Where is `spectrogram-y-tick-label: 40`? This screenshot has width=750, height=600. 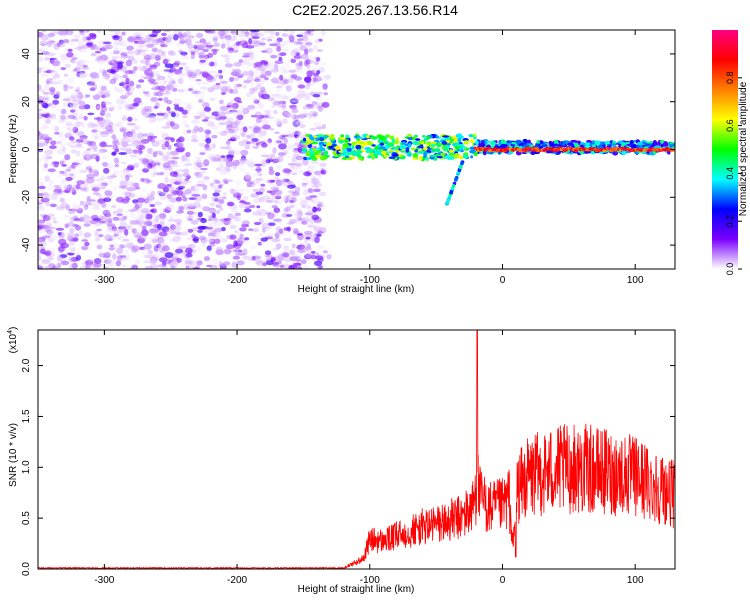 spectrogram-y-tick-label: 40 is located at coordinates (26, 54).